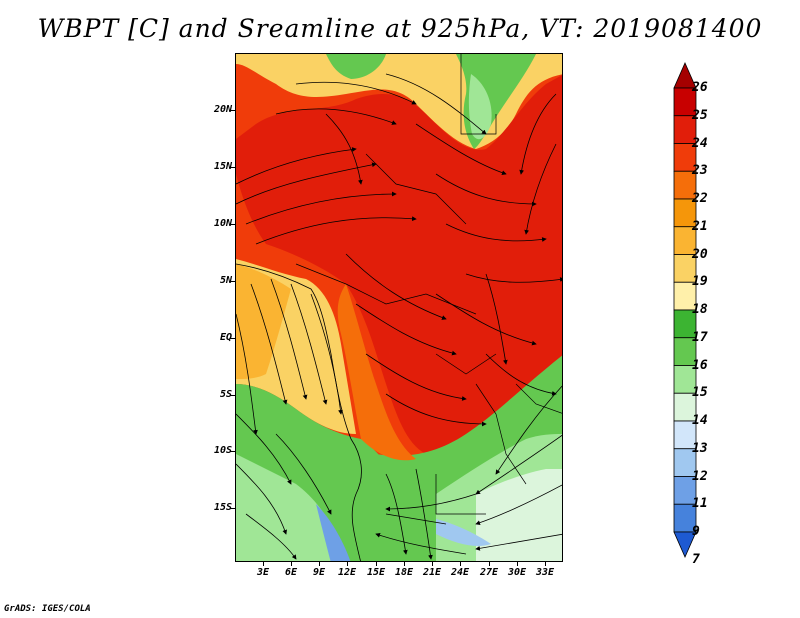 The height and width of the screenshot is (618, 800). What do you see at coordinates (700, 393) in the screenshot?
I see `colorbar-label: 15` at bounding box center [700, 393].